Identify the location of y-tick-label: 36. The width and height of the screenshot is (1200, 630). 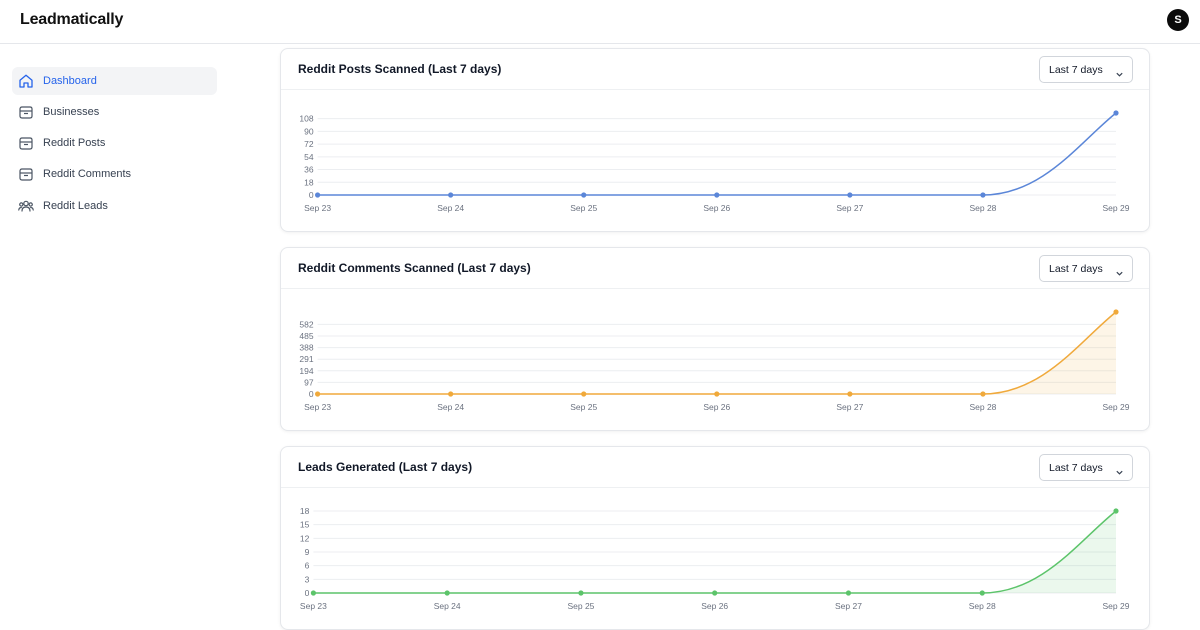
(309, 170).